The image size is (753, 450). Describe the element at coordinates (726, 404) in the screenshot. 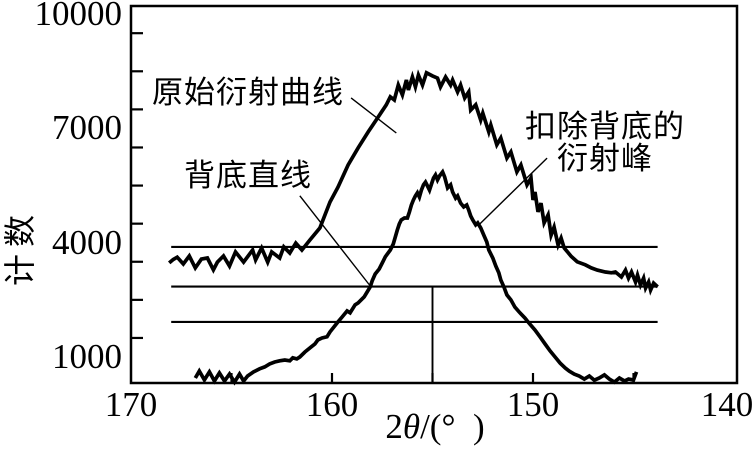

I see `x-axis-tick-label: 140` at that location.